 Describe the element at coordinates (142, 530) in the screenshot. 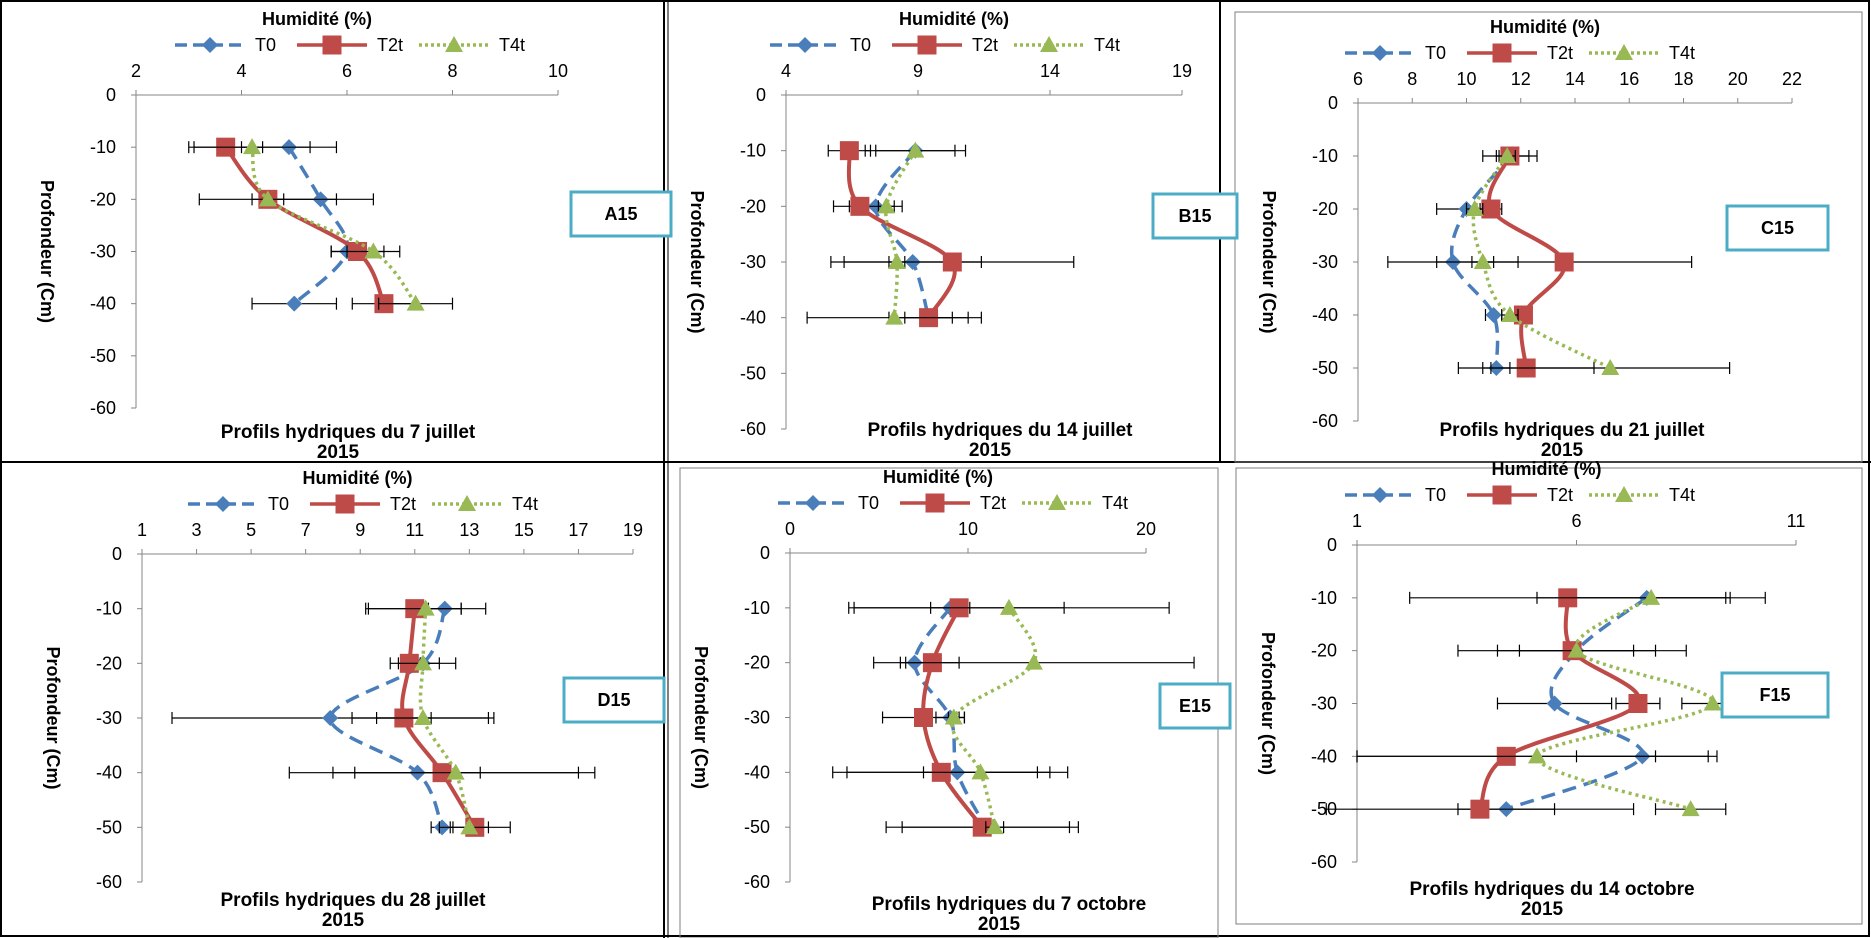

I see `x-tick-label: 1` at that location.